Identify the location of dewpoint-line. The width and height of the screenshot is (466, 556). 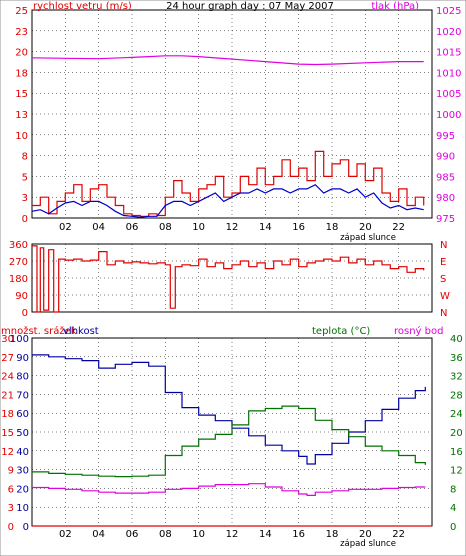
(229, 489).